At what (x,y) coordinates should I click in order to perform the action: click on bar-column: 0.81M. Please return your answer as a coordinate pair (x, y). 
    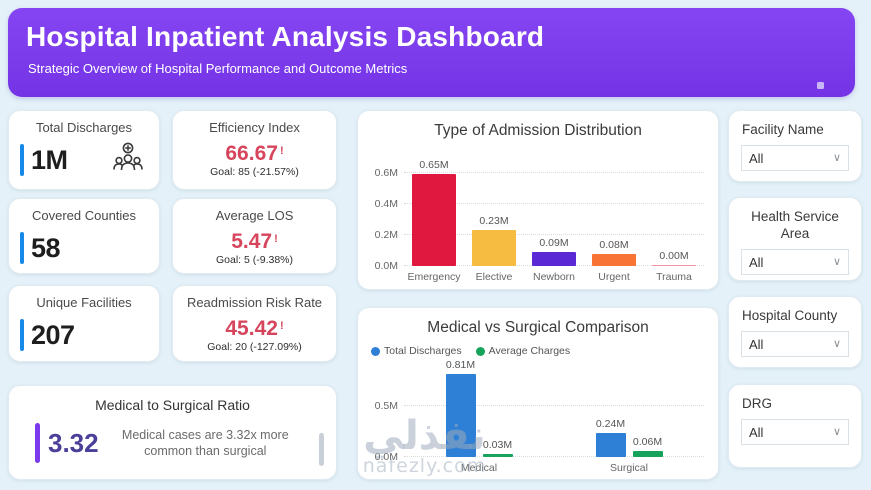
    Looking at the image, I should click on (460, 408).